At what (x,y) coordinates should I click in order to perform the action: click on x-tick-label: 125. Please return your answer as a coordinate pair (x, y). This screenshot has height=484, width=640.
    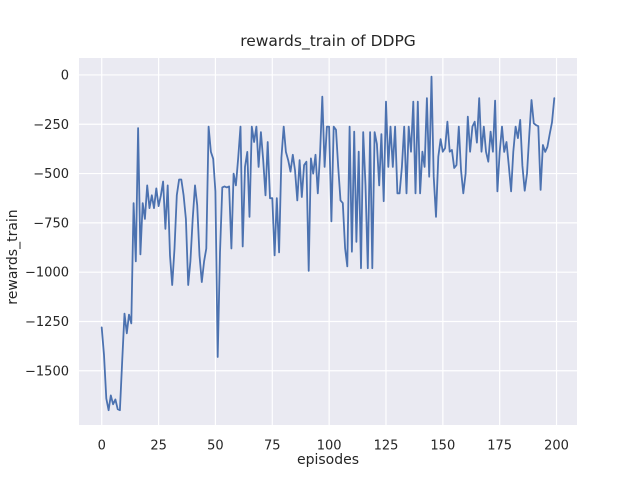
    Looking at the image, I should click on (386, 446).